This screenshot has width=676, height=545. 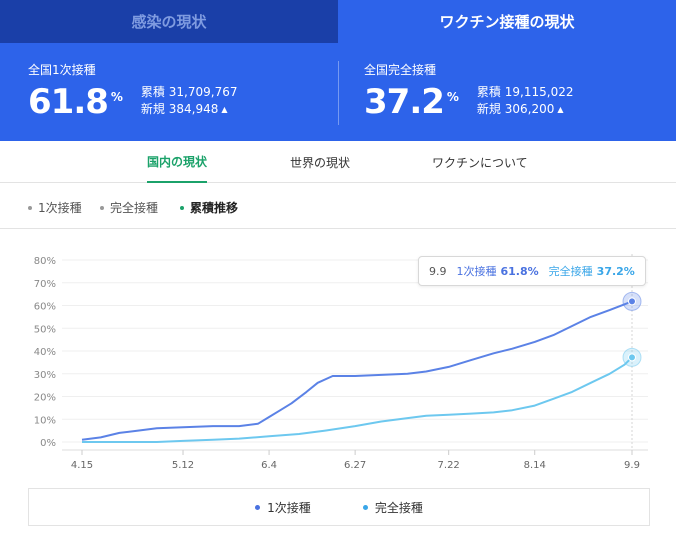 What do you see at coordinates (398, 507) in the screenshot?
I see `legend-label: 完全接種` at bounding box center [398, 507].